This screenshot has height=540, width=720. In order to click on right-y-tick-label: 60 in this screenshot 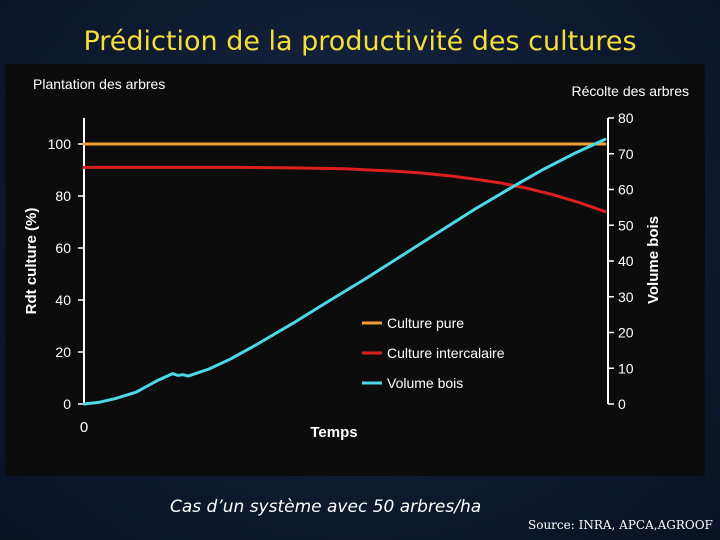, I will do `click(626, 190)`.